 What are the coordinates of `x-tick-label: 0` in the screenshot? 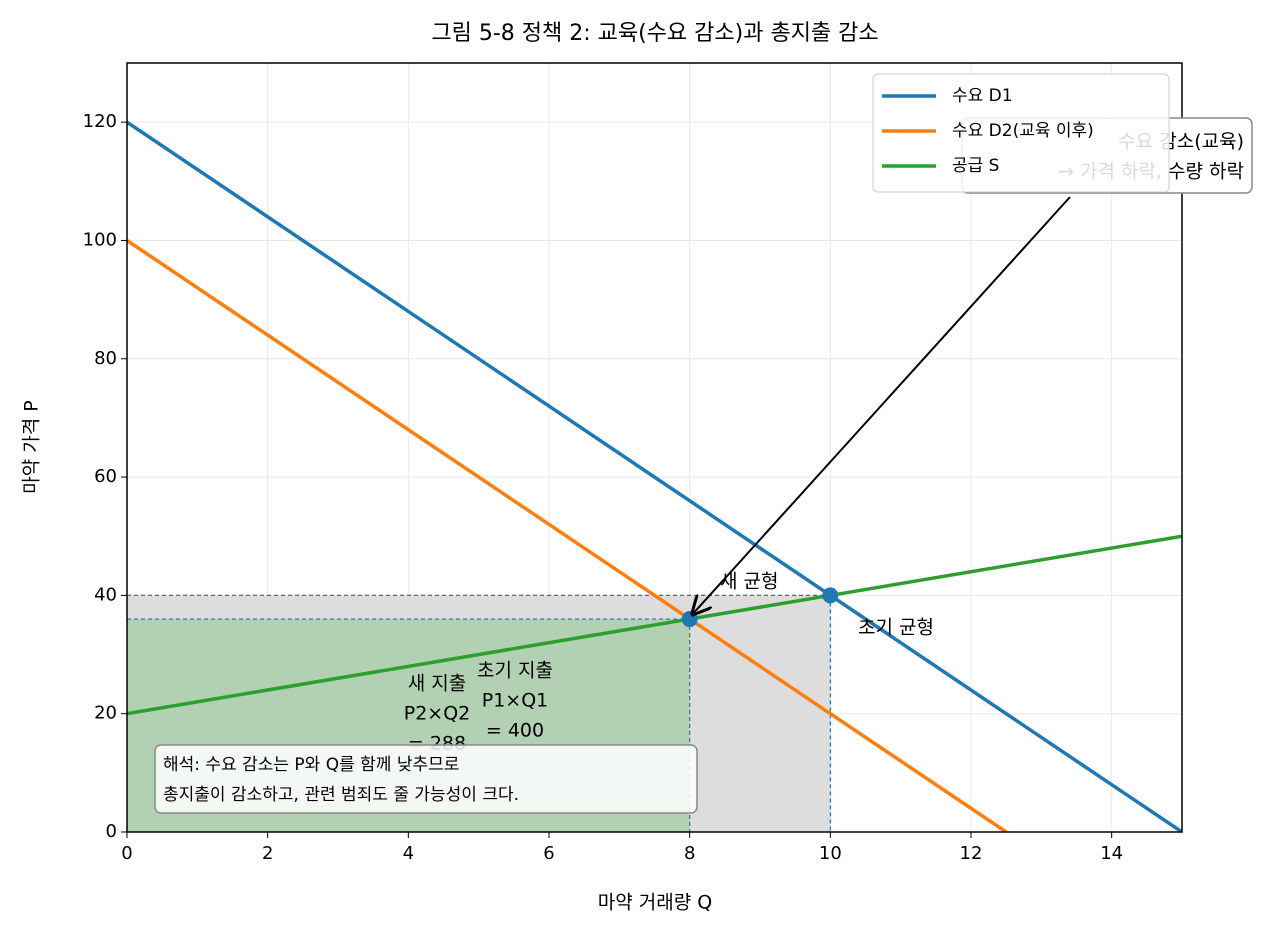 It's located at (126, 853).